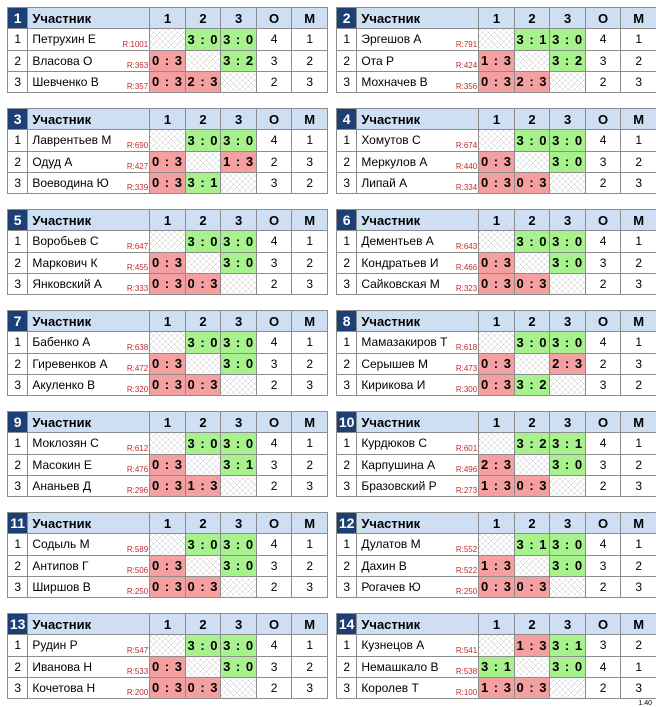 Image resolution: width=656 pixels, height=707 pixels. What do you see at coordinates (137, 692) in the screenshot?
I see `player-rating: R:200` at bounding box center [137, 692].